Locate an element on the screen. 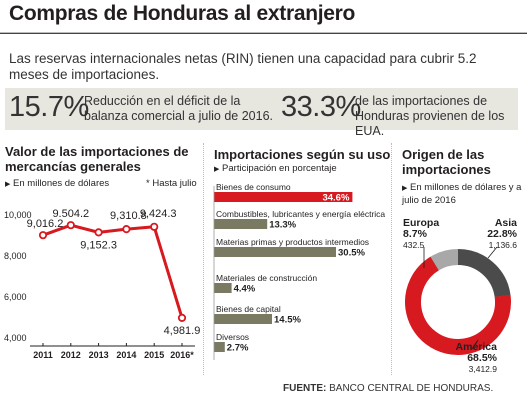  x-tick-label: 2011 is located at coordinates (43, 355).